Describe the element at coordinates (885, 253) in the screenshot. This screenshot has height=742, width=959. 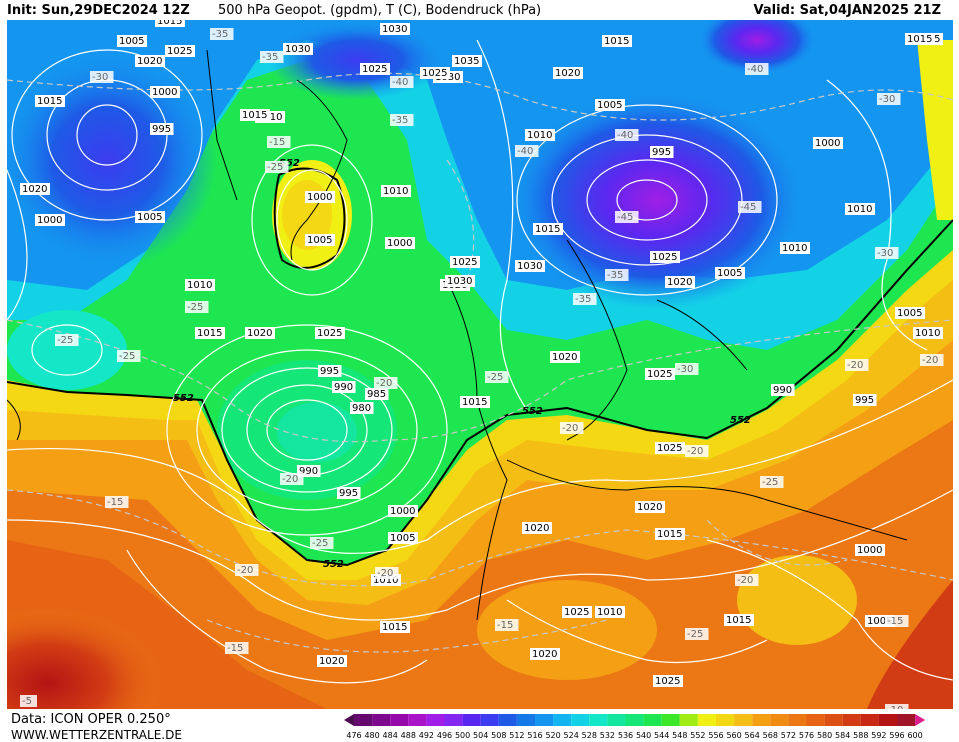
I see `temp-label: -30` at that location.